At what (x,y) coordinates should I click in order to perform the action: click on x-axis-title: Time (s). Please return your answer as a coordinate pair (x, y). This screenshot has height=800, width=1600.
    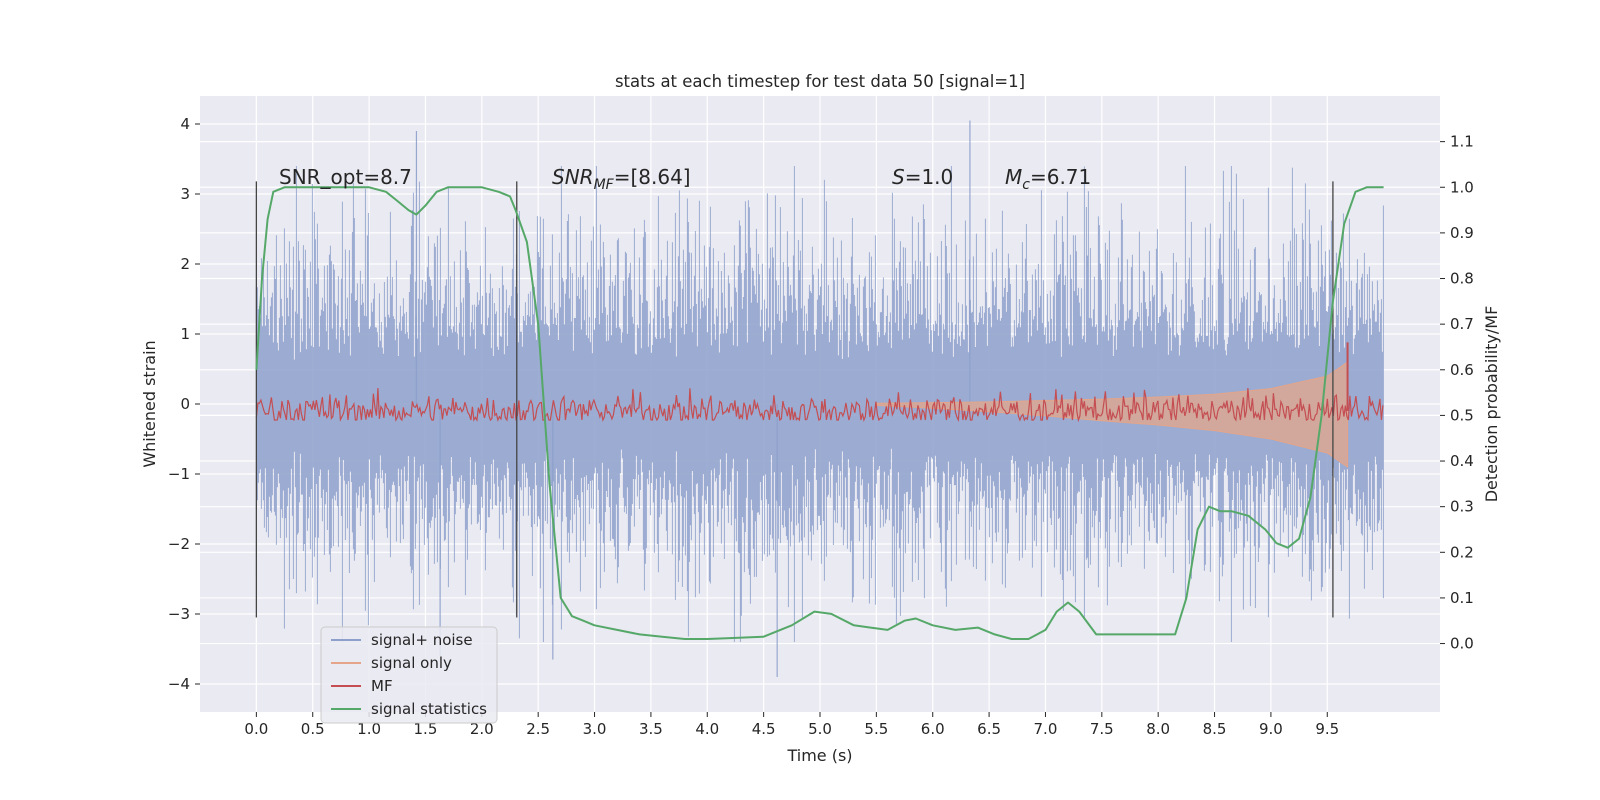
    Looking at the image, I should click on (819, 755).